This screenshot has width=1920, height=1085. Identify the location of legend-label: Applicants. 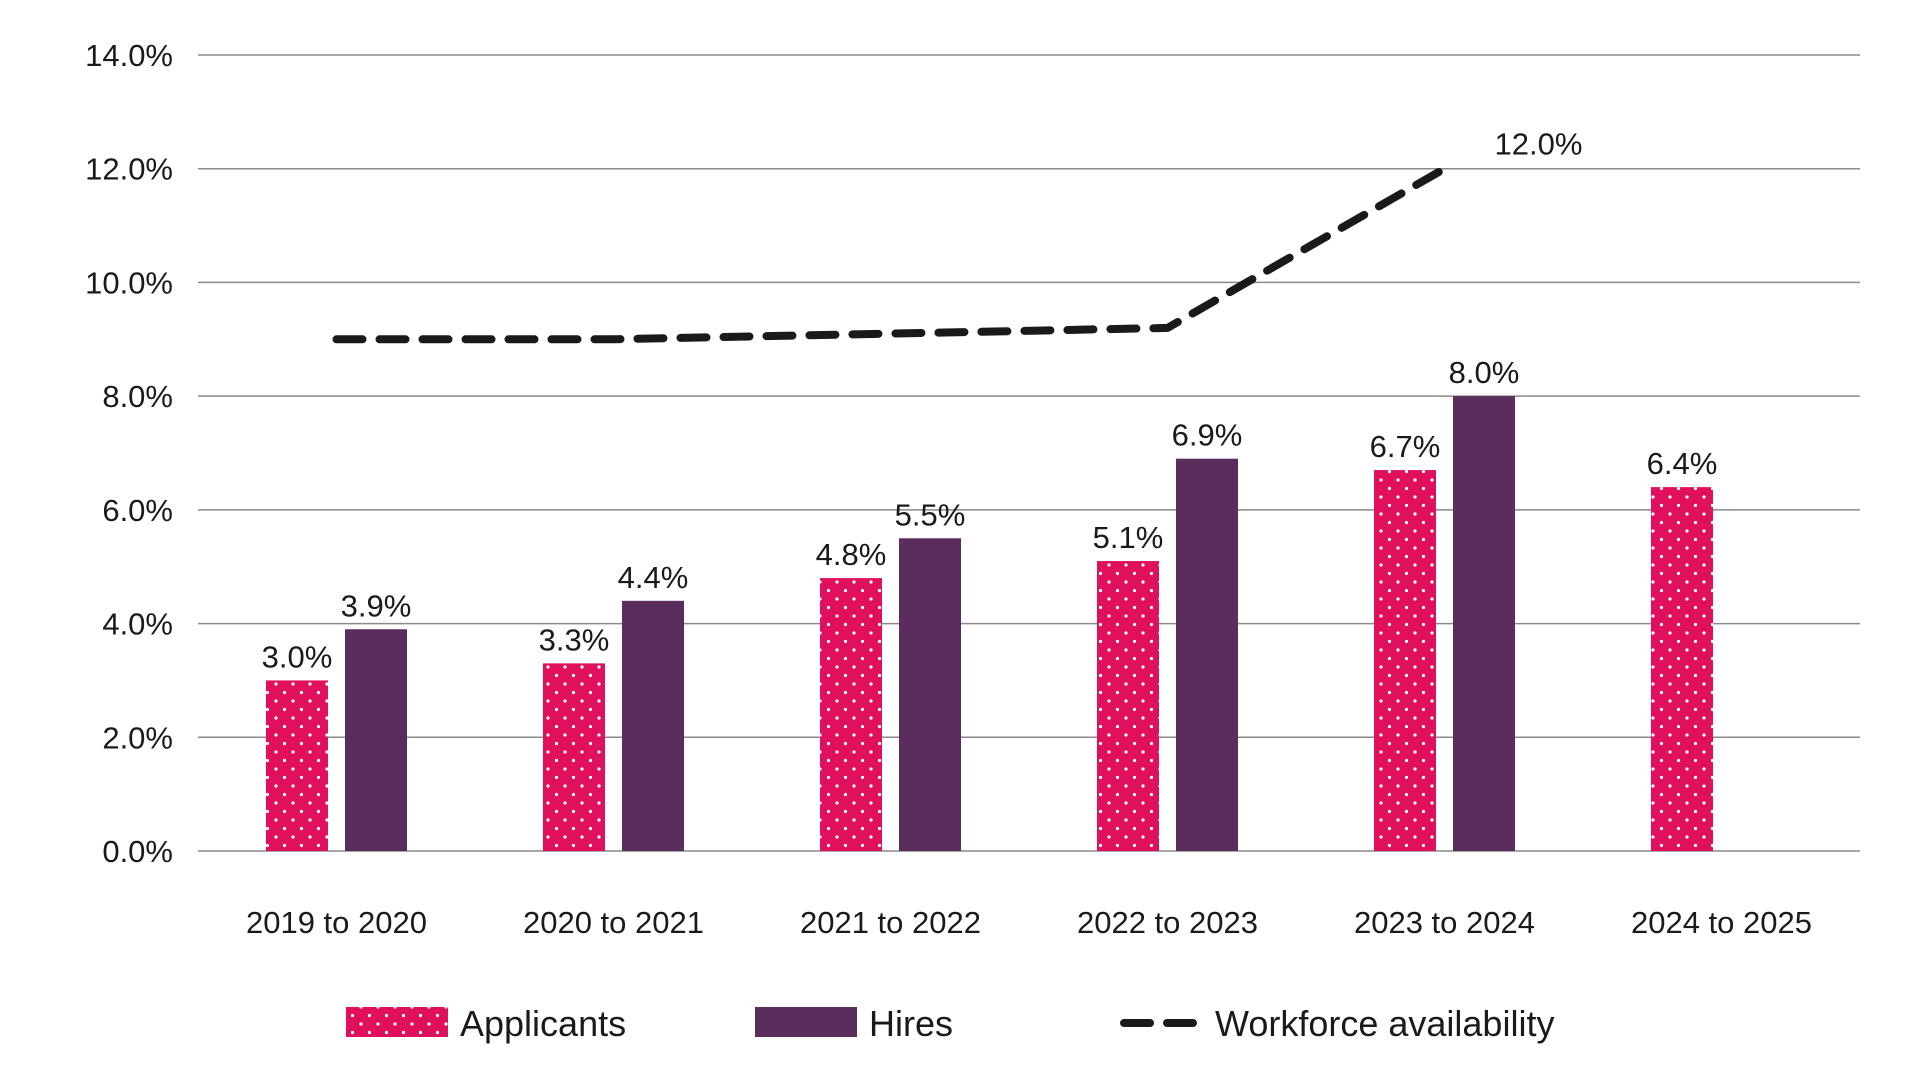
(543, 1023).